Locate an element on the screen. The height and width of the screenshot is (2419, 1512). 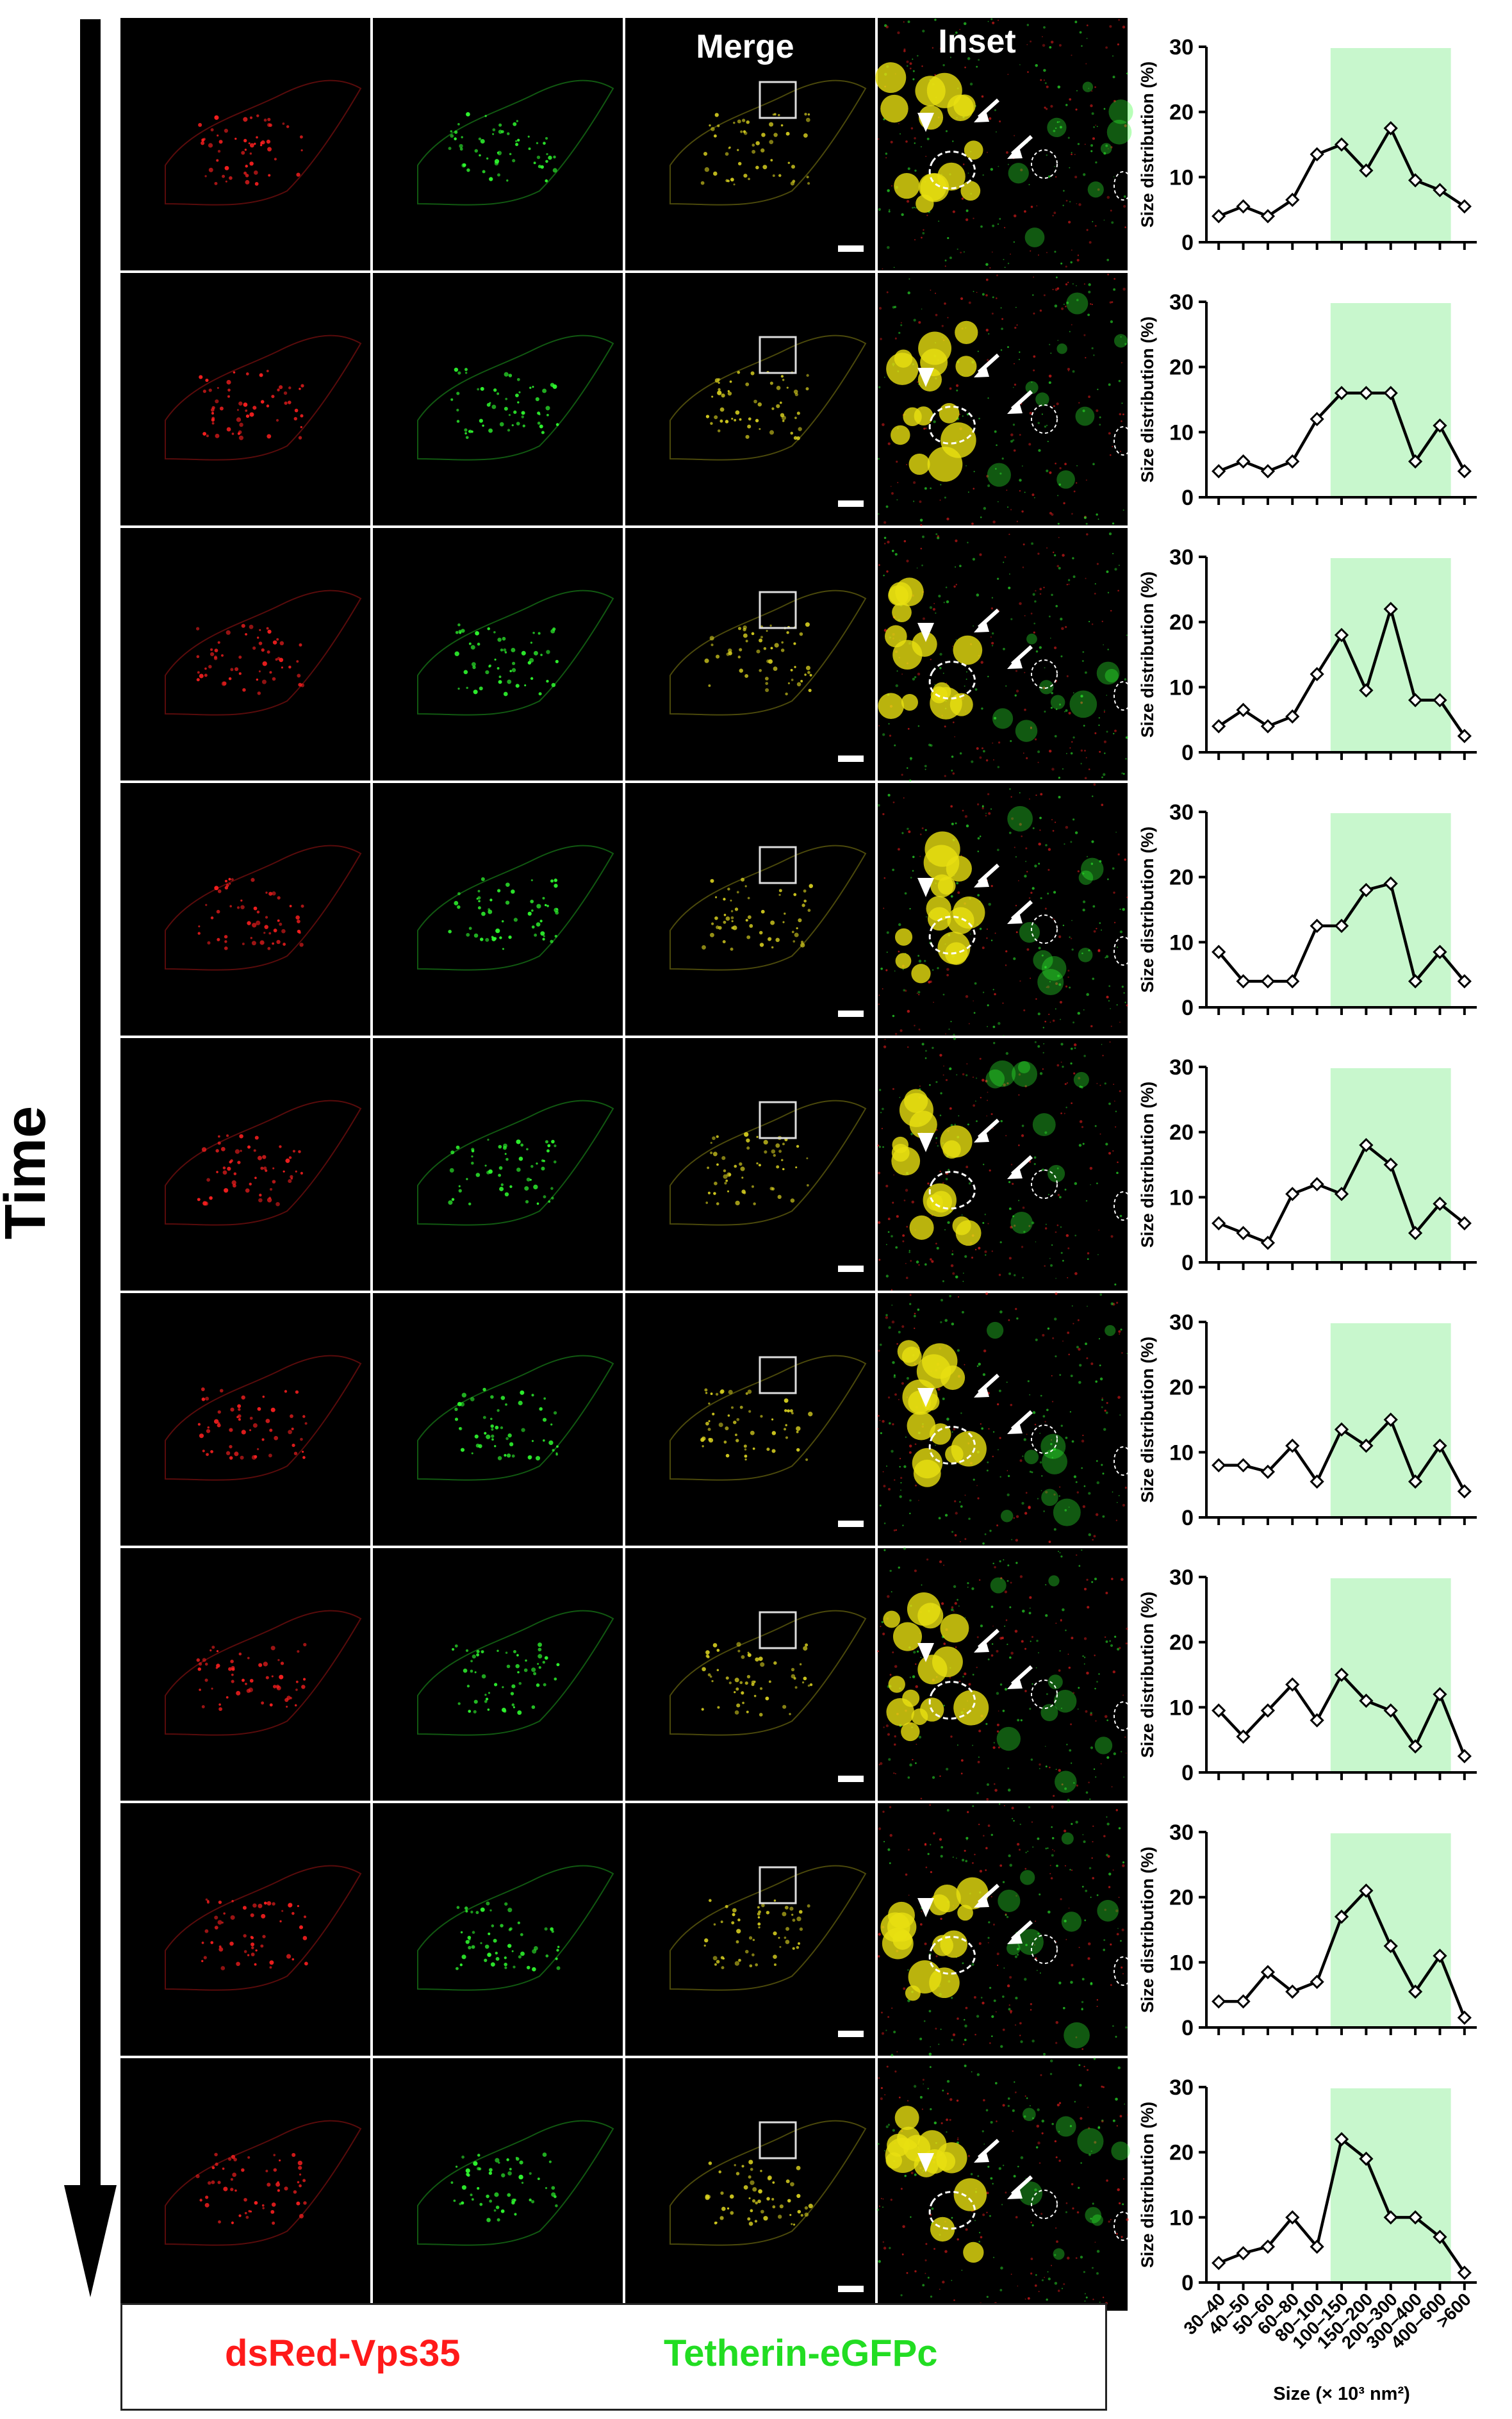
panel-row4-col2 is located at coordinates (498, 909).